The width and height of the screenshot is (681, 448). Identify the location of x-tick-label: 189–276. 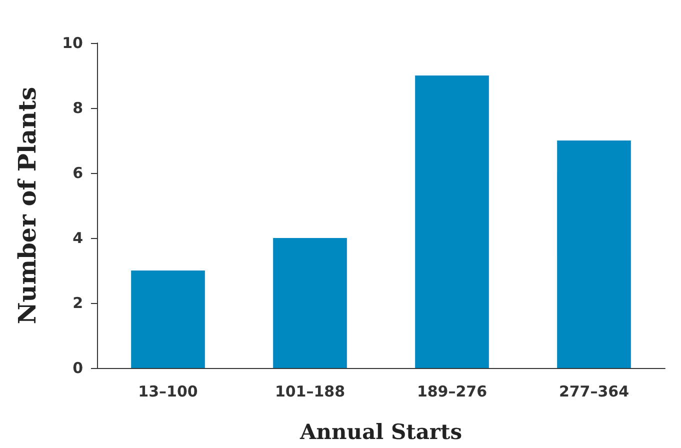
(452, 391).